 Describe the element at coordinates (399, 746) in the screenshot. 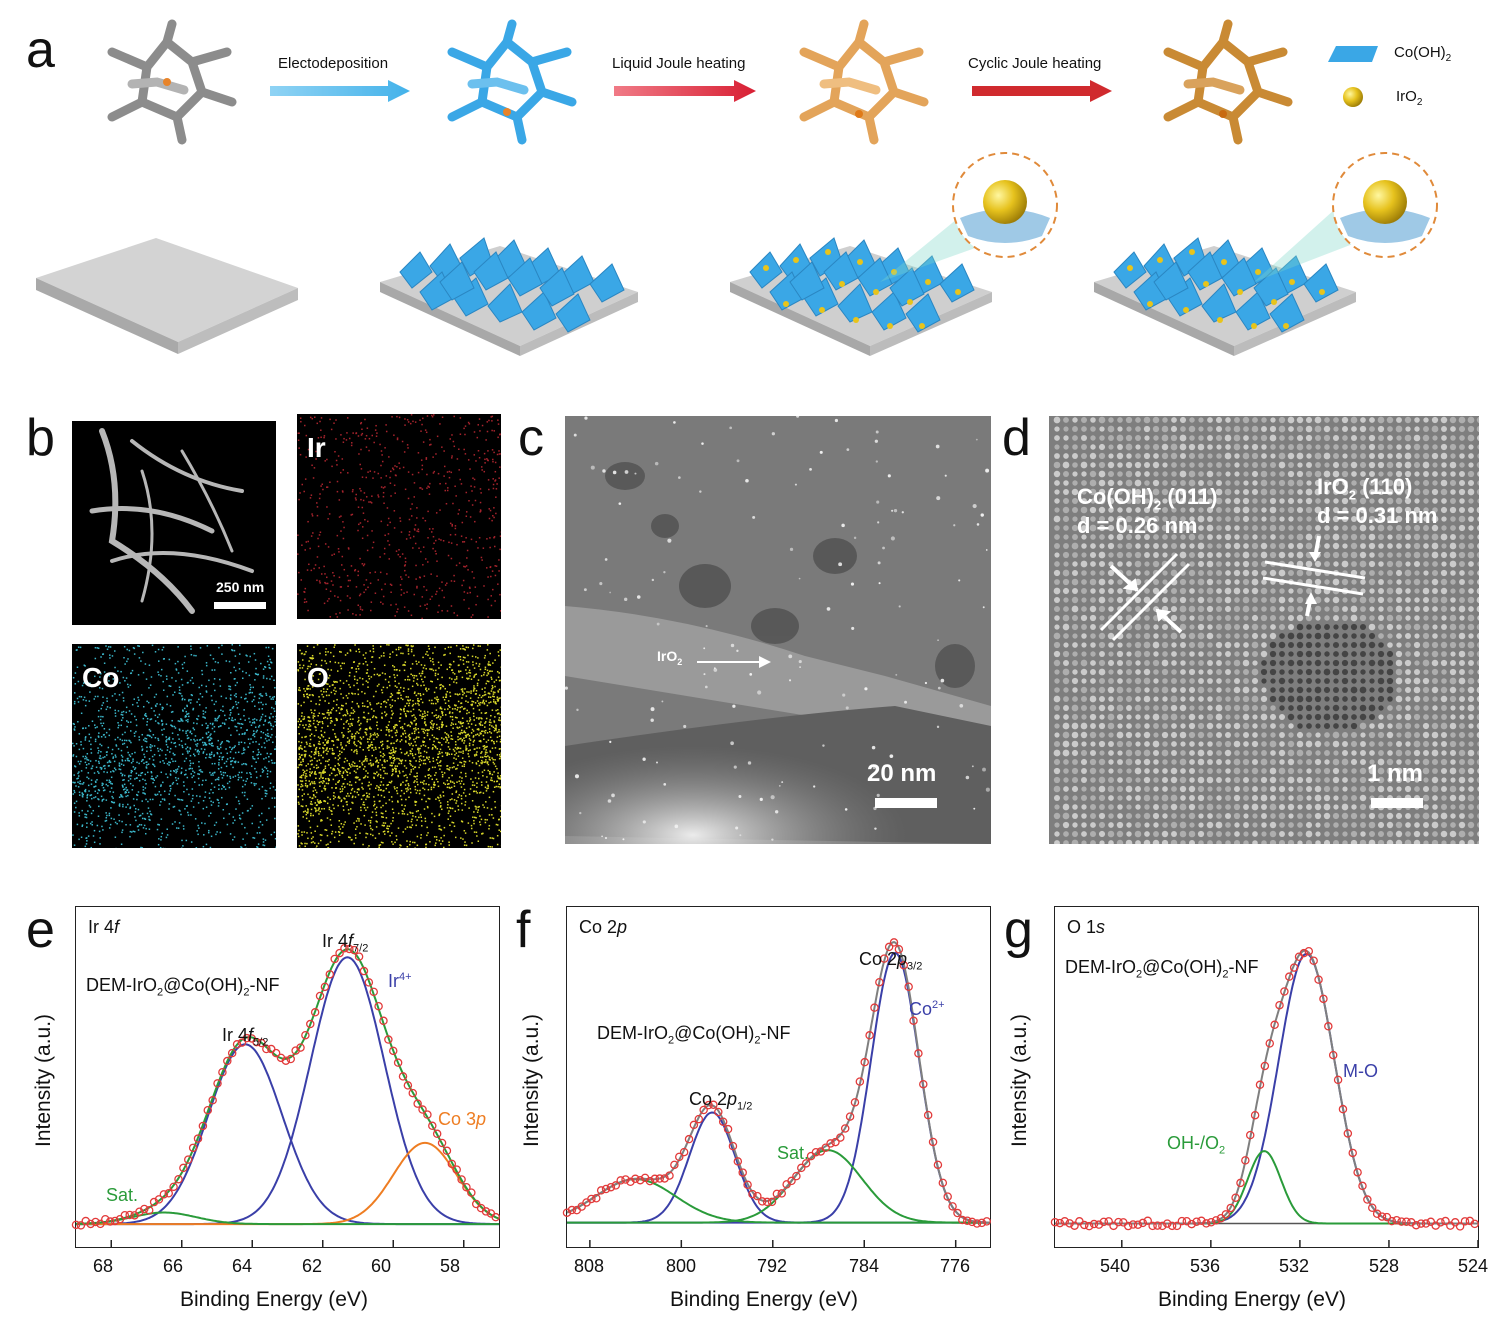

I see `eds-map-o: O` at that location.